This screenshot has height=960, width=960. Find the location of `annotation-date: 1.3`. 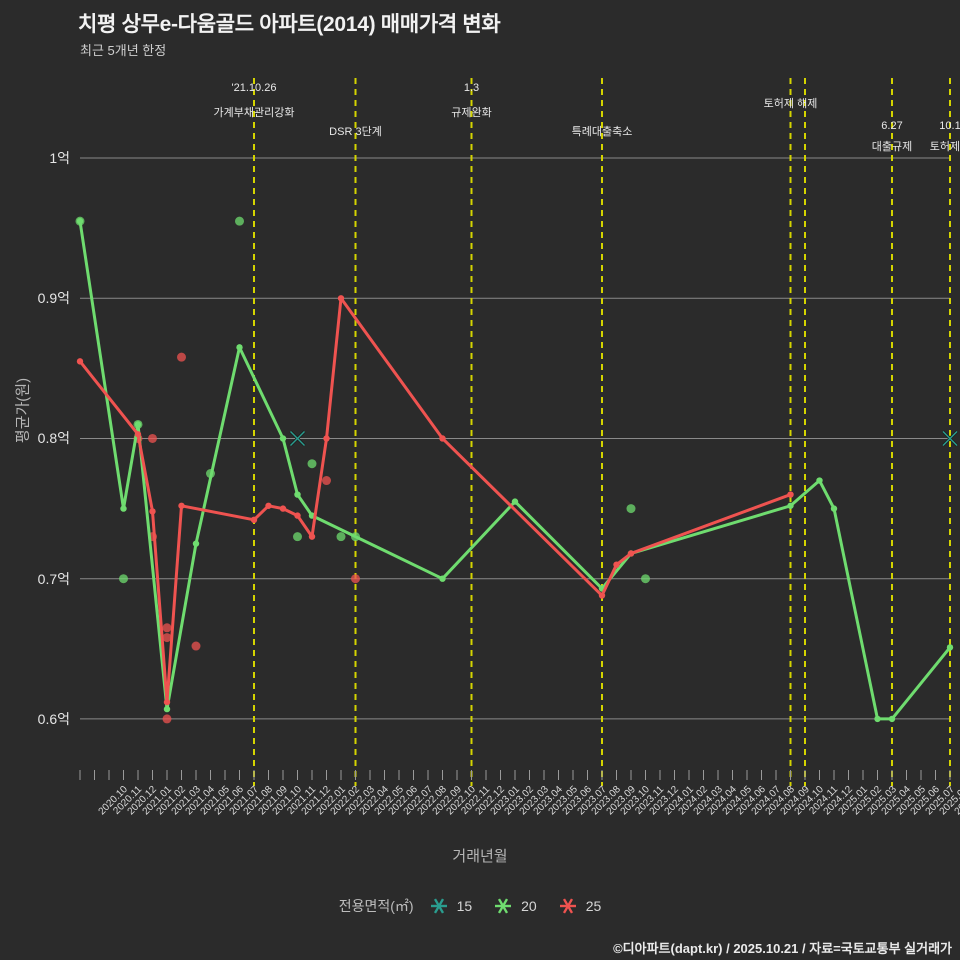

annotation-date: 1.3 is located at coordinates (471, 88).